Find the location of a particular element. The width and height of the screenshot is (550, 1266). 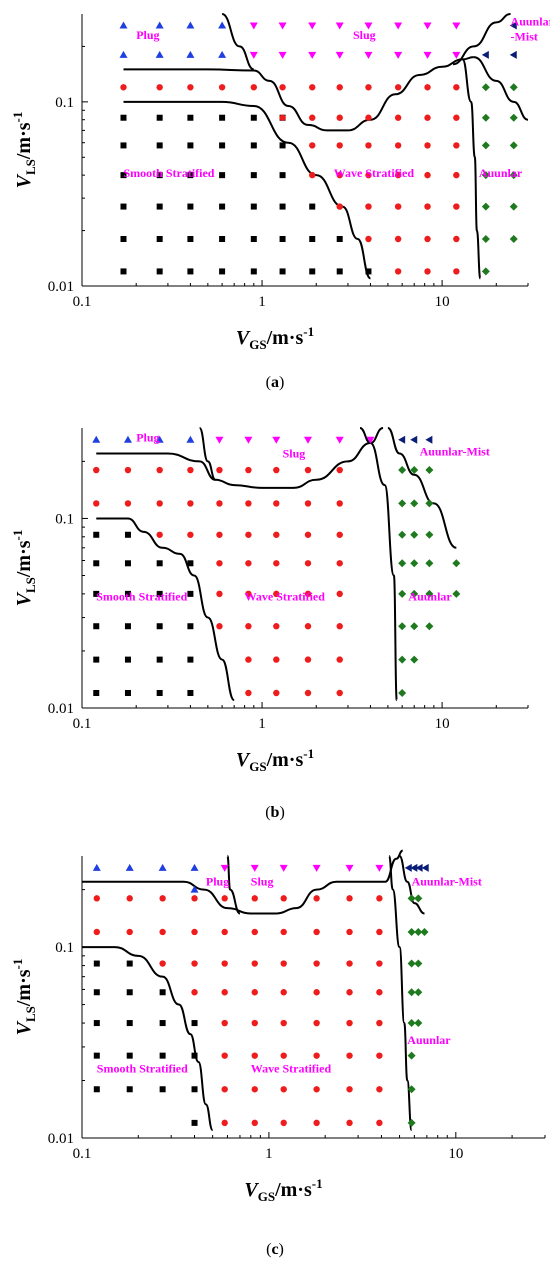

x-axis-title: VGS/m·s-1 is located at coordinates (275, 338).